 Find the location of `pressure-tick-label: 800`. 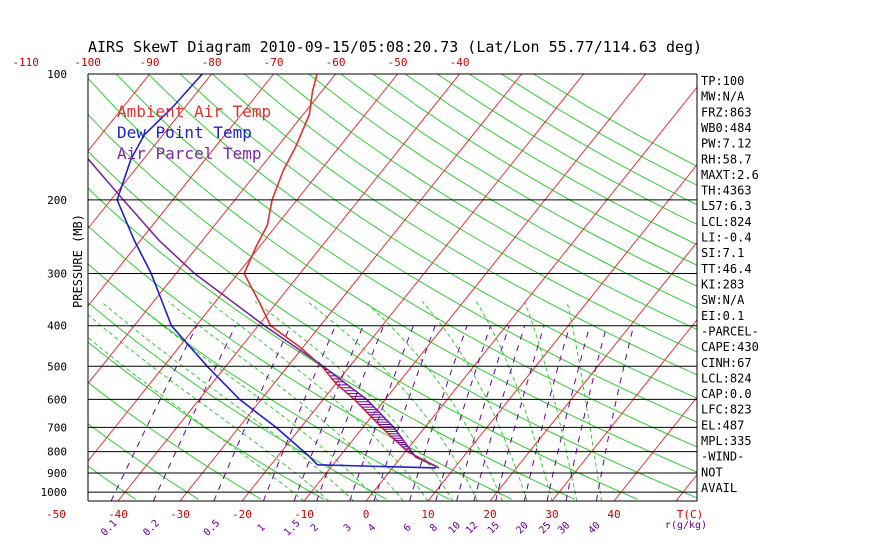

pressure-tick-label: 800 is located at coordinates (57, 452).